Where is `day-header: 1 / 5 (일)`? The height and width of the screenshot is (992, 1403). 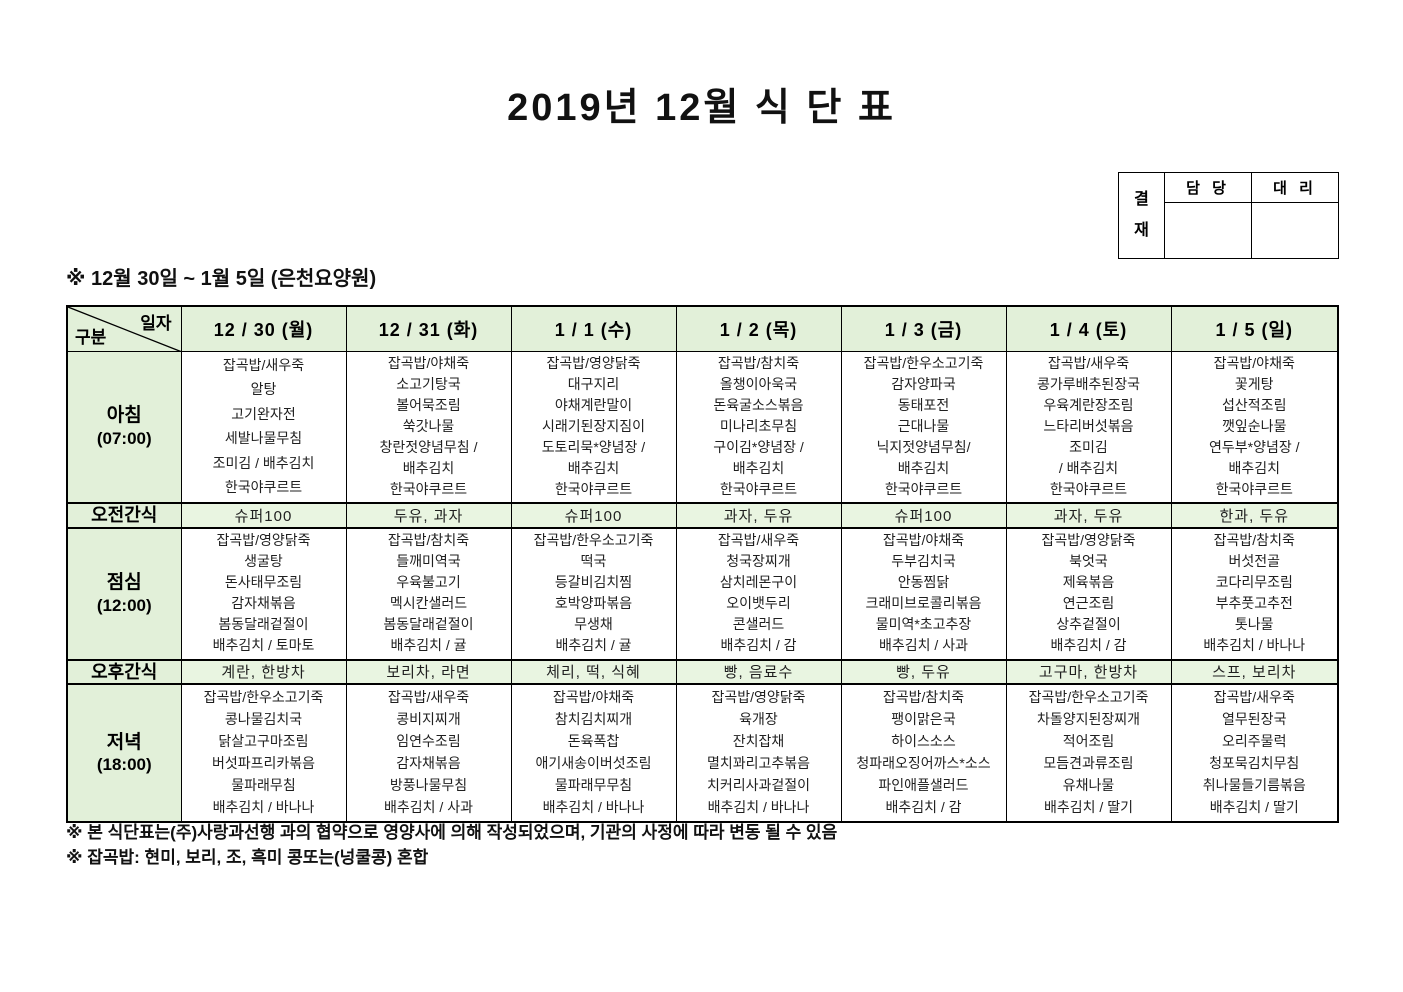
day-header: 1 / 5 (일) is located at coordinates (1254, 328).